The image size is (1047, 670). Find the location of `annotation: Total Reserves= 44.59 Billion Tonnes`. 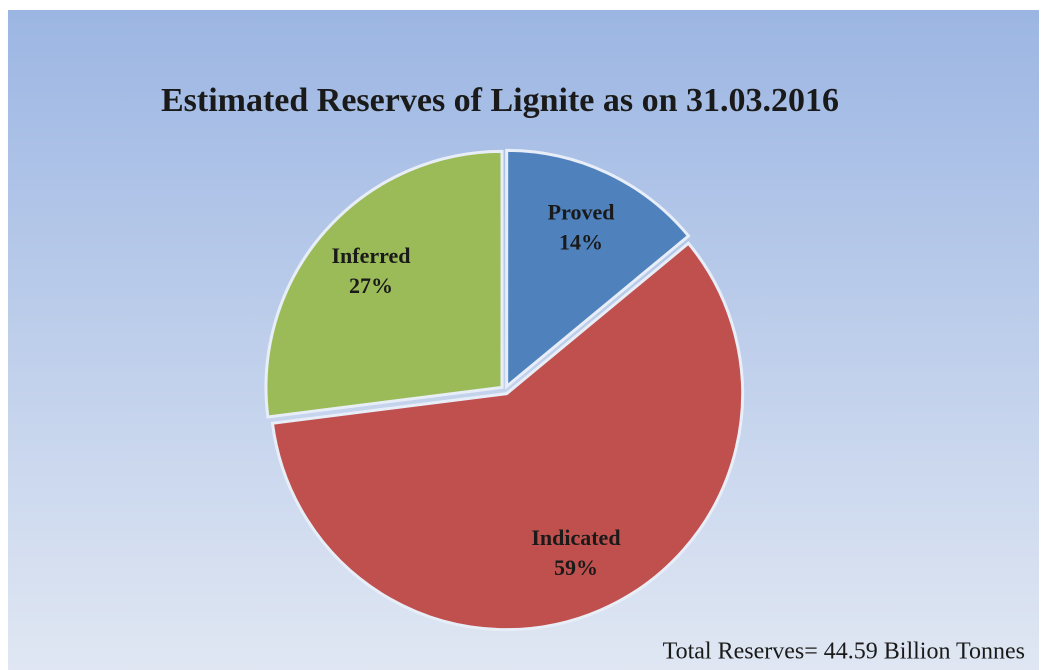

annotation: Total Reserves= 44.59 Billion Tonnes is located at coordinates (844, 652).